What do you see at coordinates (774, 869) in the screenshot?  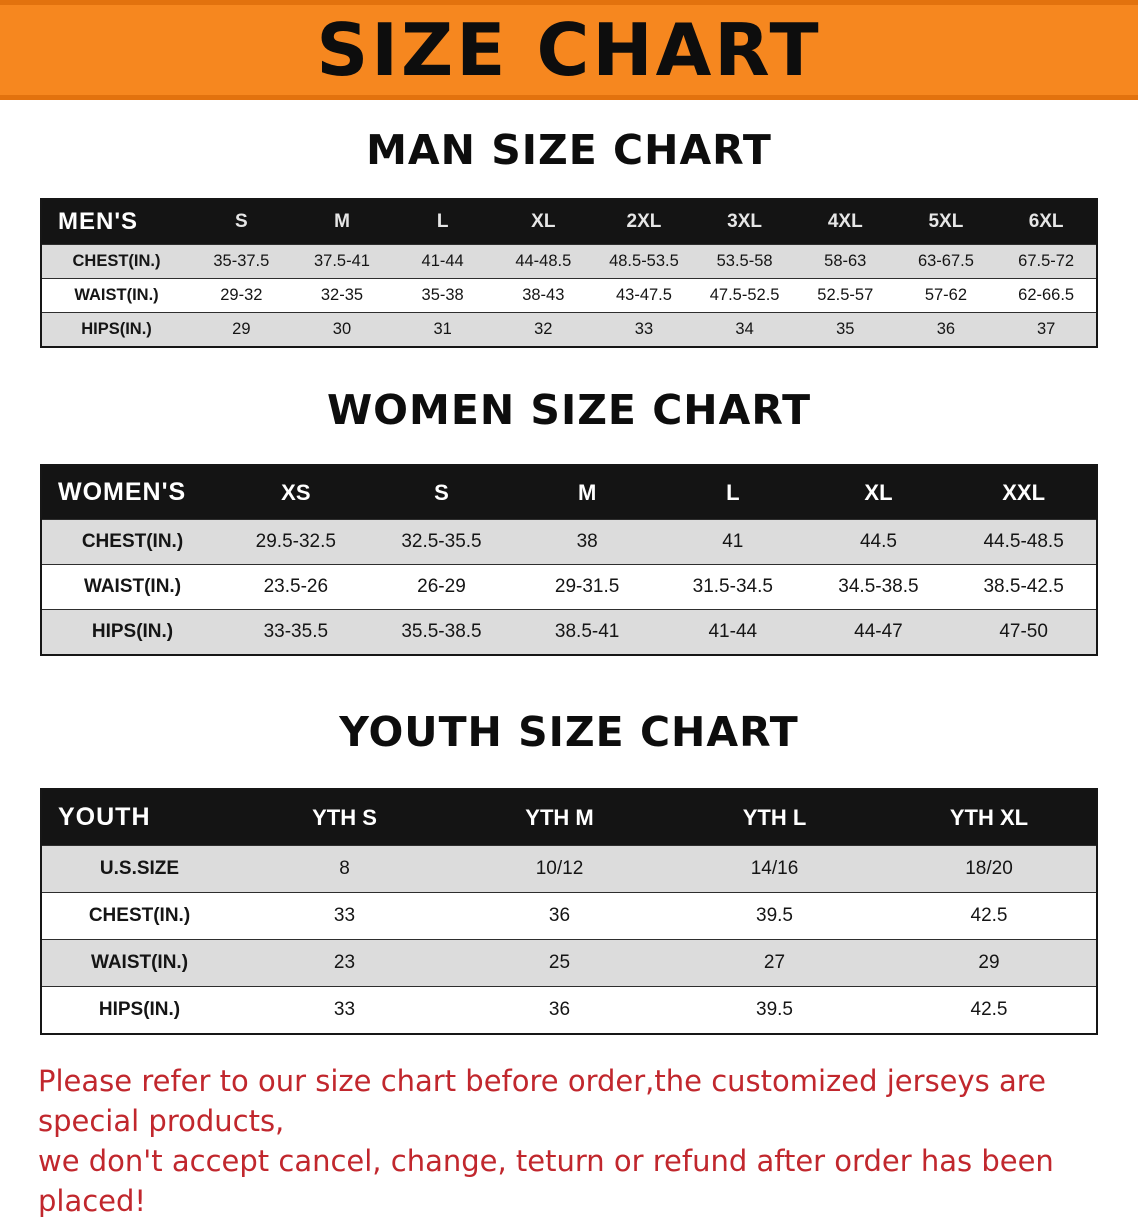 I see `size-value: 14/16` at bounding box center [774, 869].